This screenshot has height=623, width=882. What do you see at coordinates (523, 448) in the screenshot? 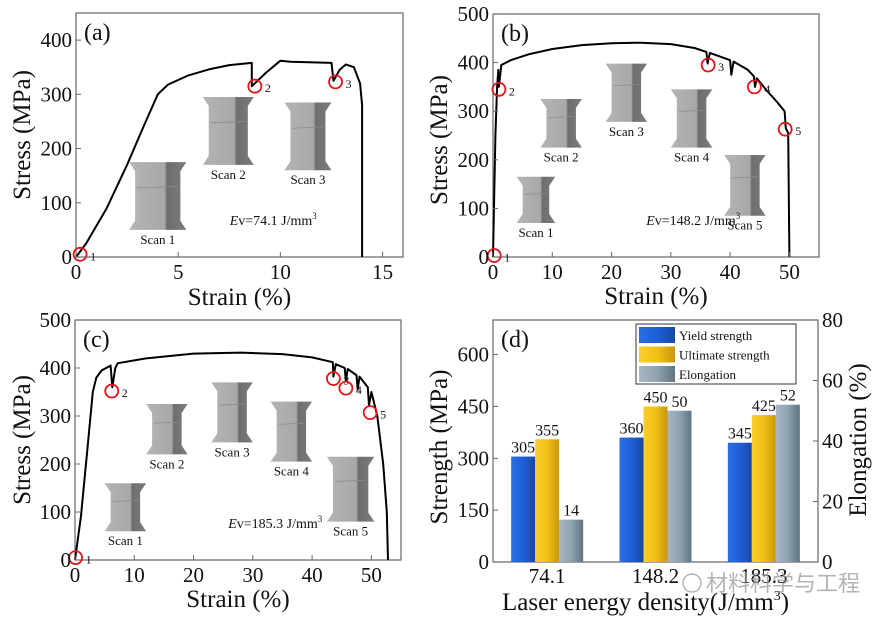
I see `bar-value-label: 305` at bounding box center [523, 448].